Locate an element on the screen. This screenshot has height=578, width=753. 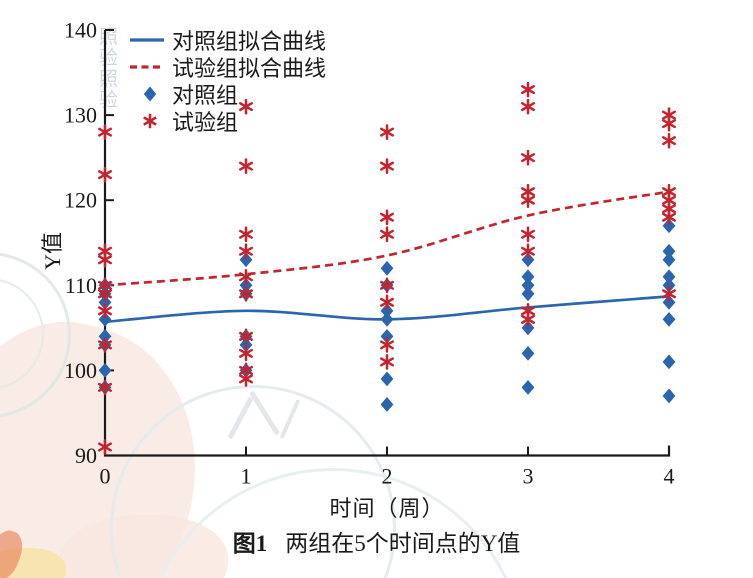
y-tick-label: 100 is located at coordinates (80, 370).